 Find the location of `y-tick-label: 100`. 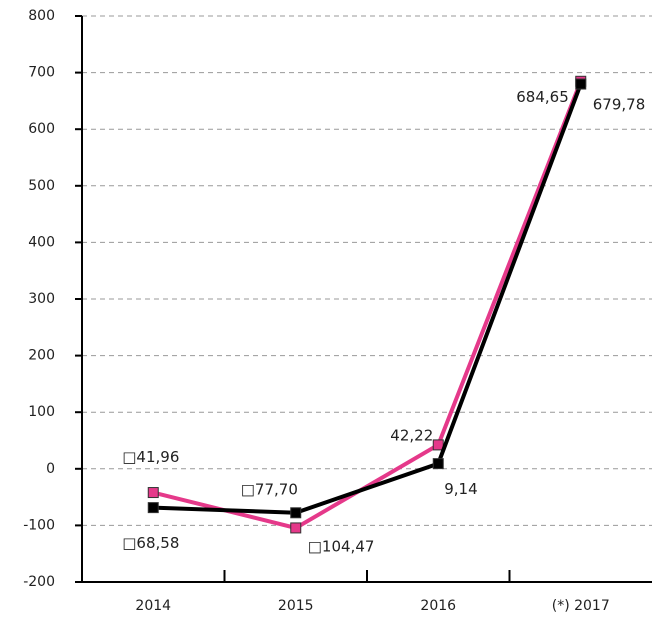

y-tick-label: 100 is located at coordinates (41, 412).